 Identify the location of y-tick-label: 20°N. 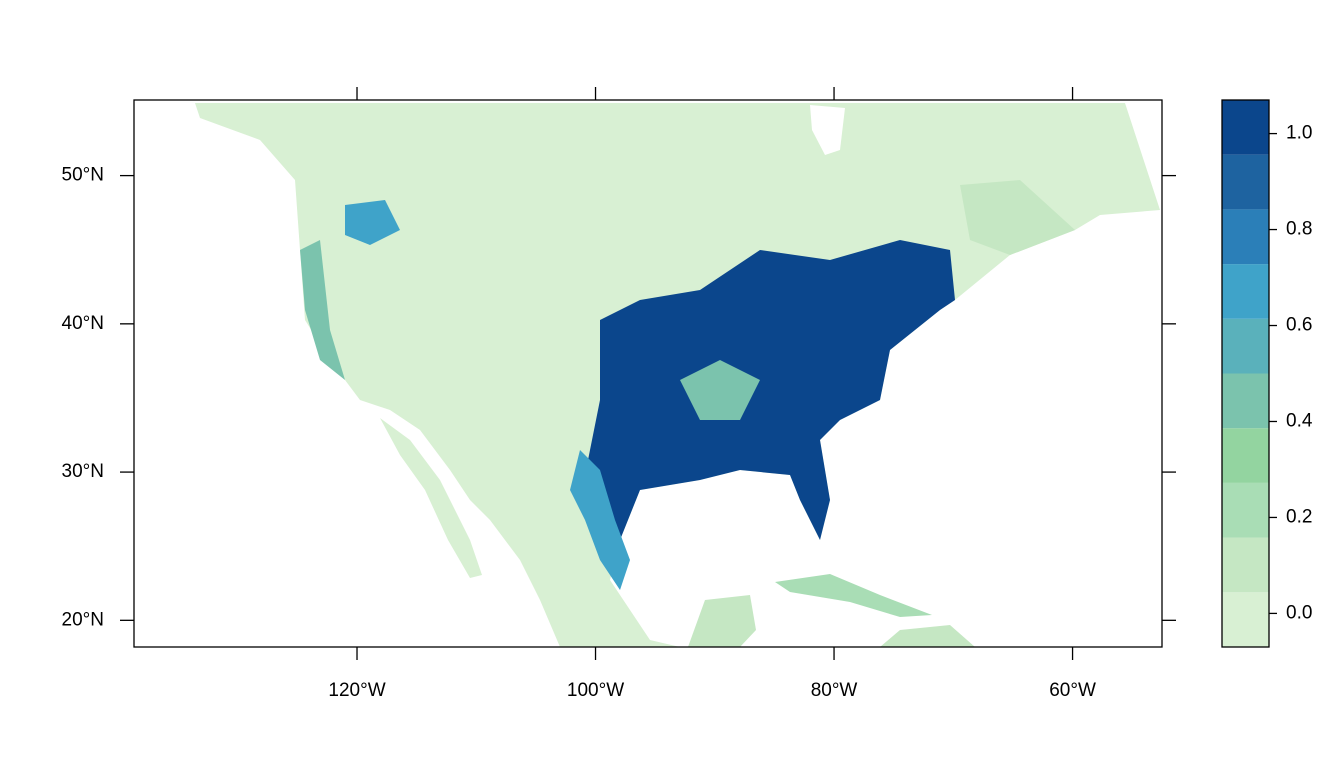
(83, 619).